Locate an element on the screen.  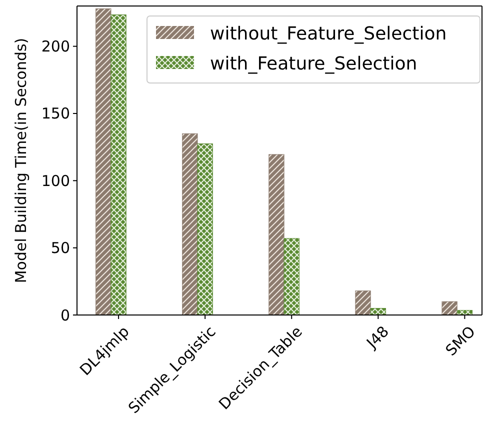
y-tick-label: 200 is located at coordinates (55, 47).